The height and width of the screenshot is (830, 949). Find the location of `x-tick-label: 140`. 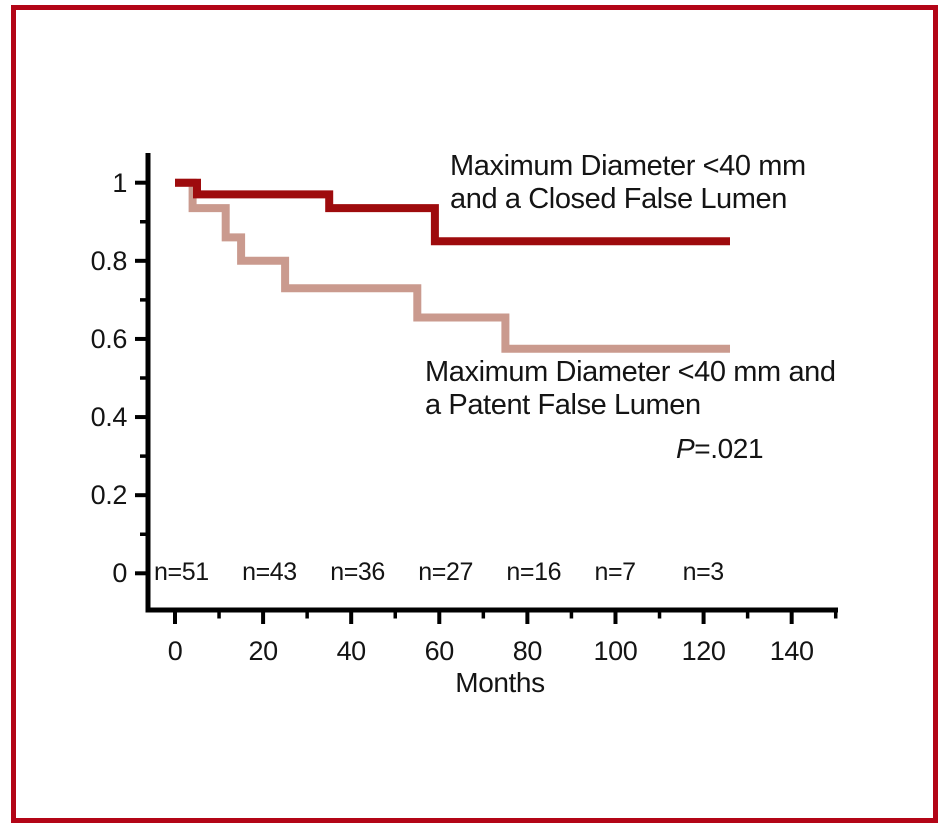

x-tick-label: 140 is located at coordinates (791, 651).